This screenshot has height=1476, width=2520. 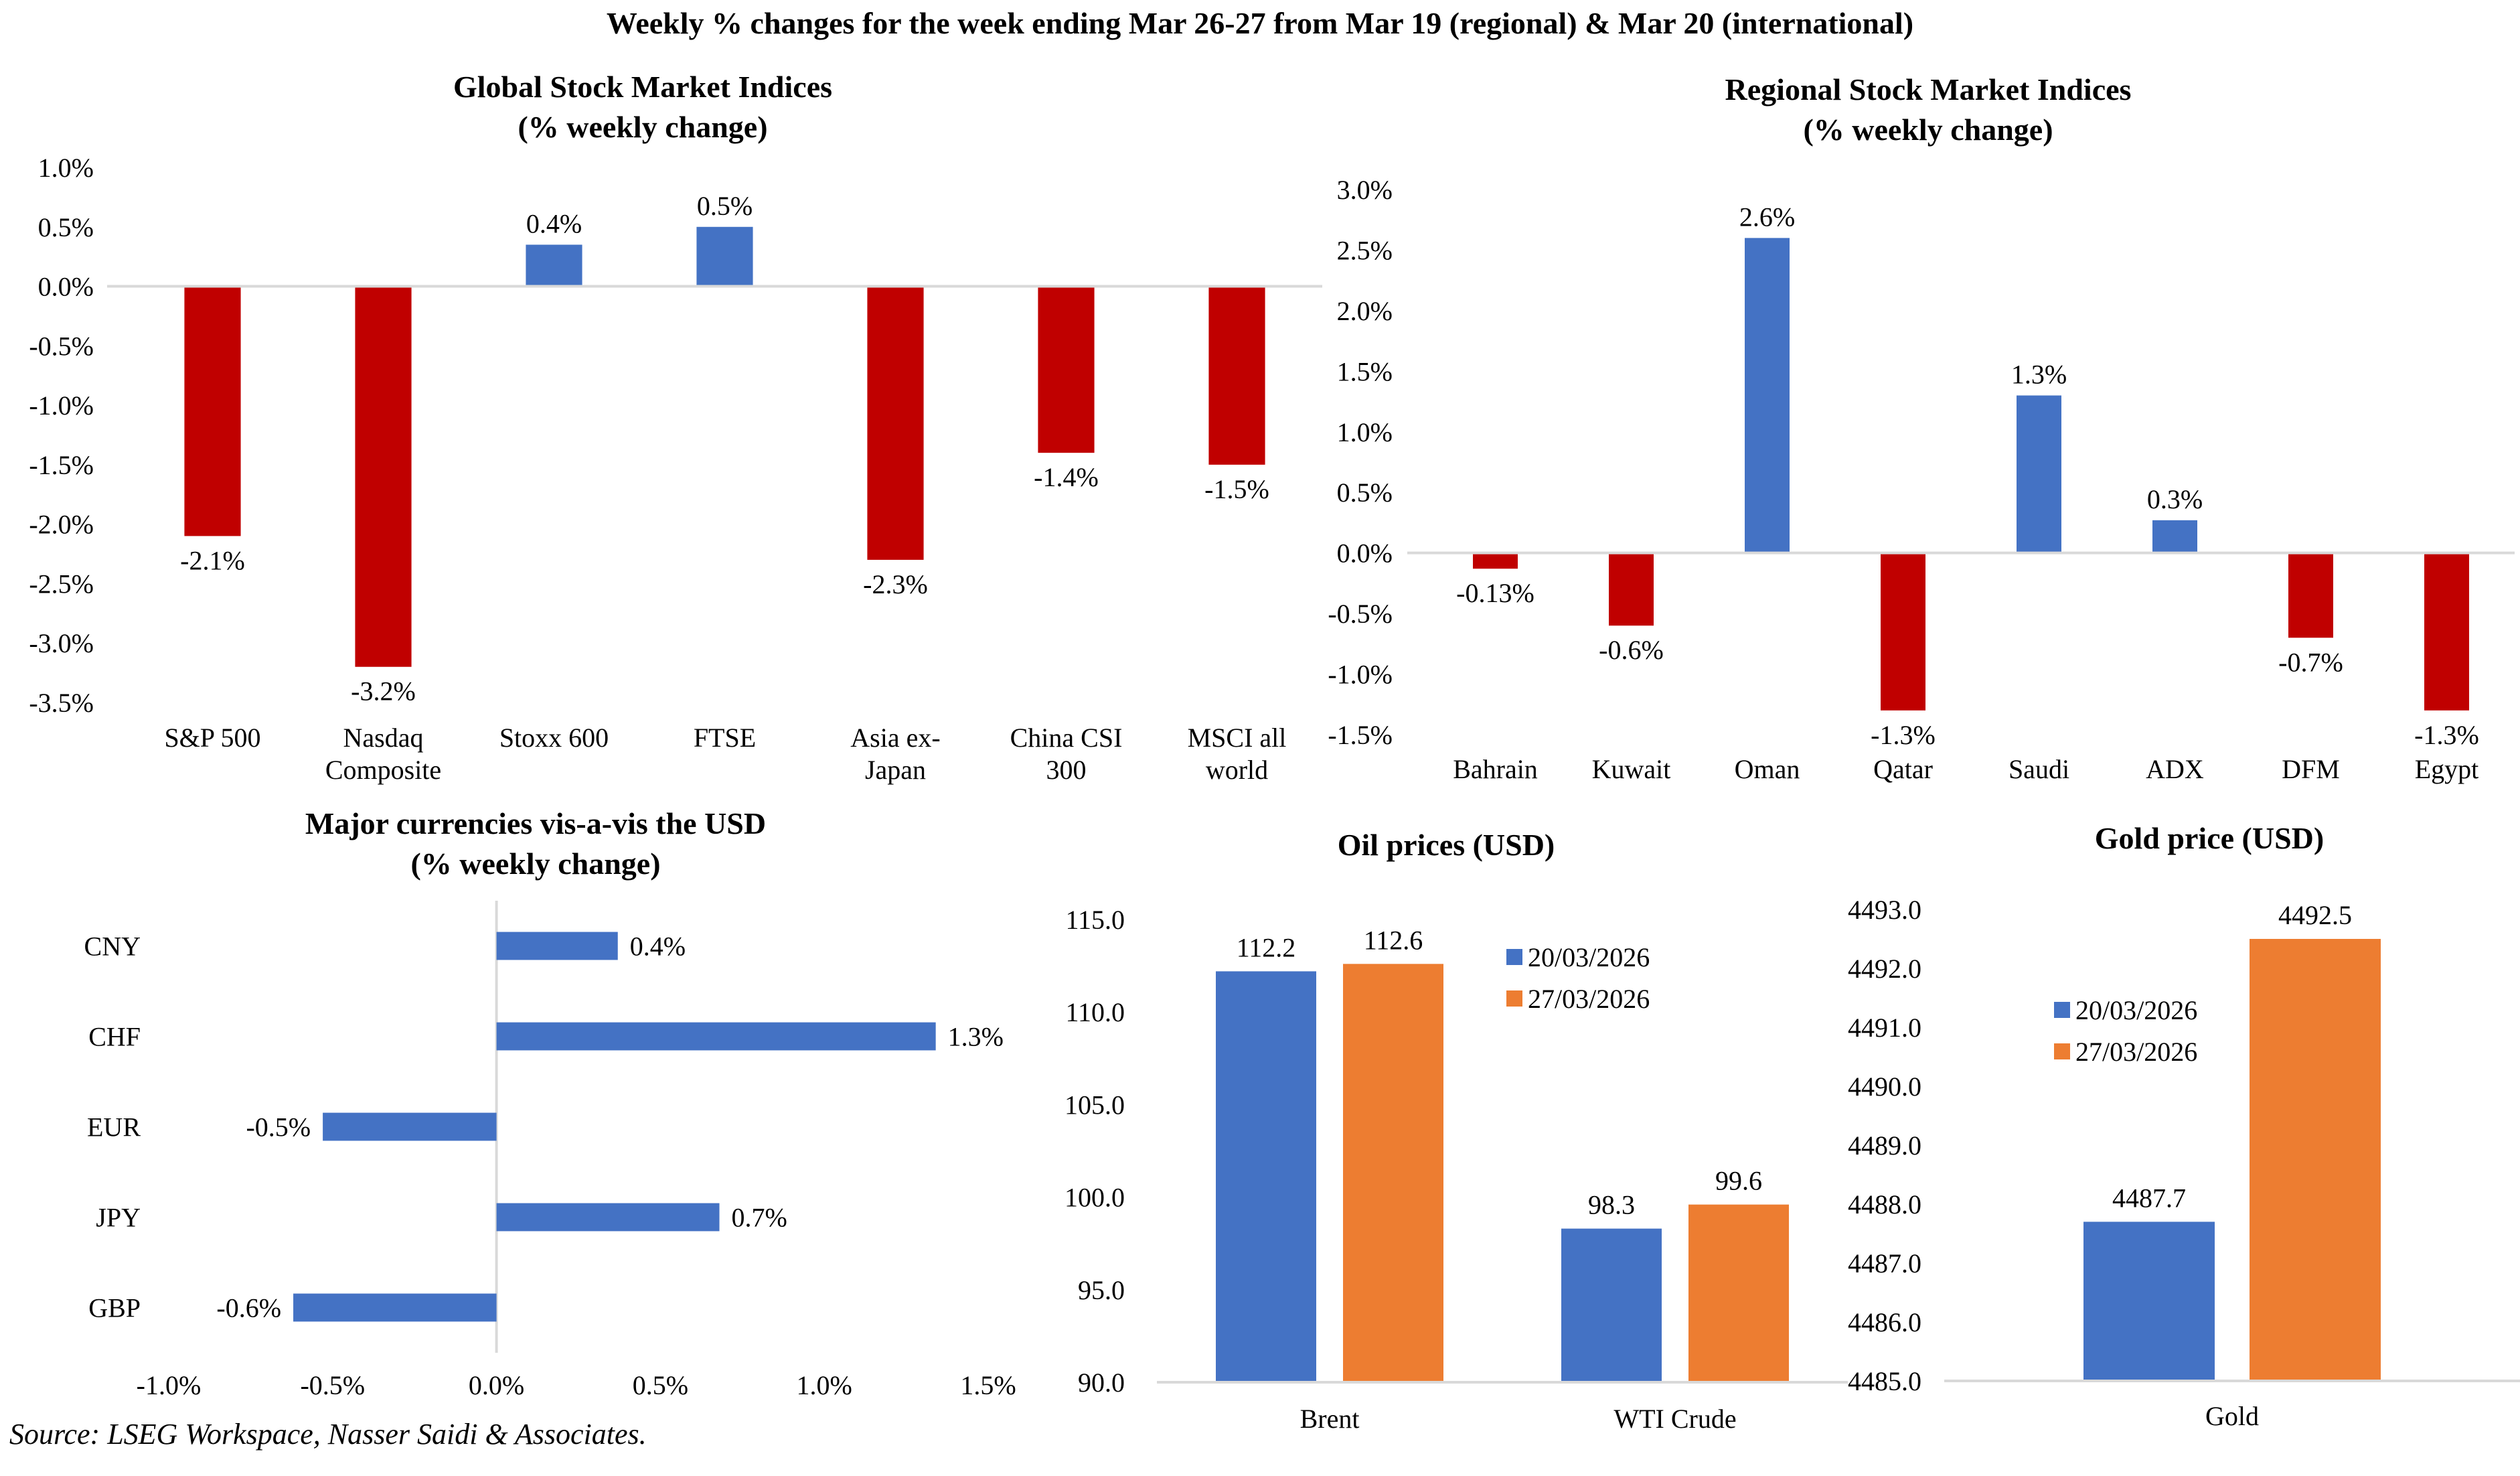 I want to click on currencies-data-label: 1.3%, so click(x=976, y=1037).